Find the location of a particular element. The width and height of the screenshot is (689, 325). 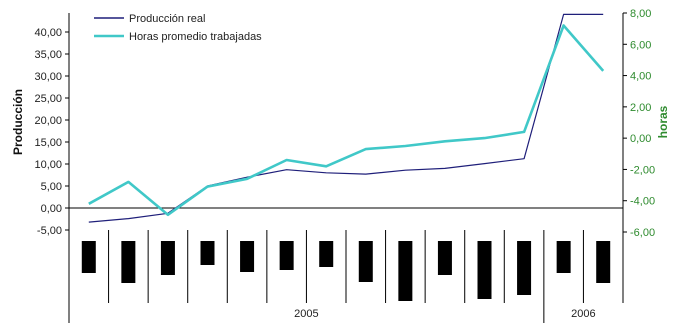

left-tick-label: 0,00 is located at coordinates (51, 209).